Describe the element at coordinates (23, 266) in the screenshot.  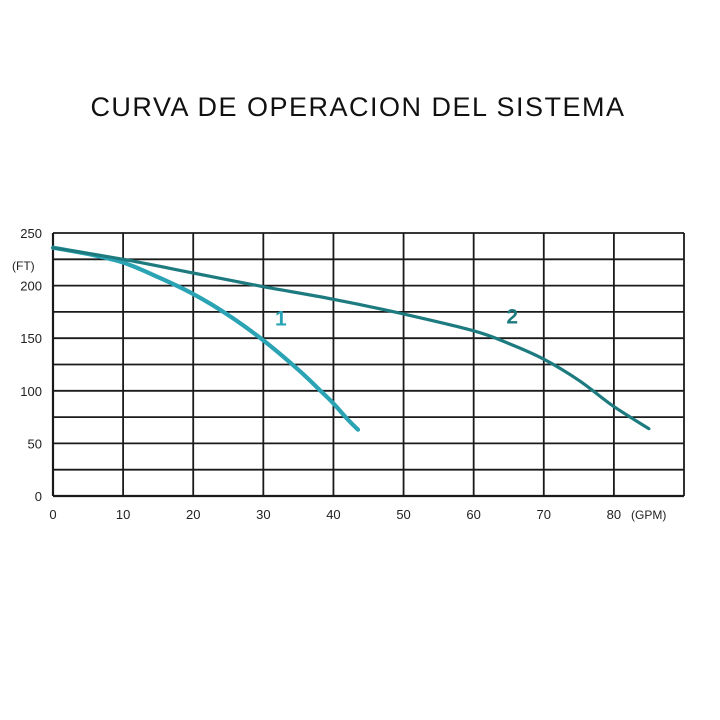
I see `y-axis-unit: (FT)` at that location.